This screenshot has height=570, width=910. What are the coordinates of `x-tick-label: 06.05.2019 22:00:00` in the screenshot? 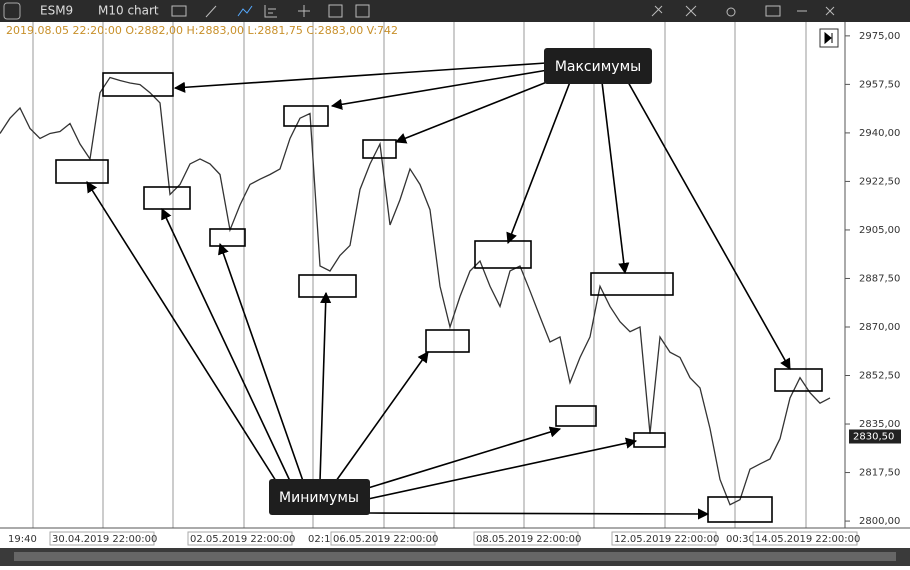 It's located at (385, 539).